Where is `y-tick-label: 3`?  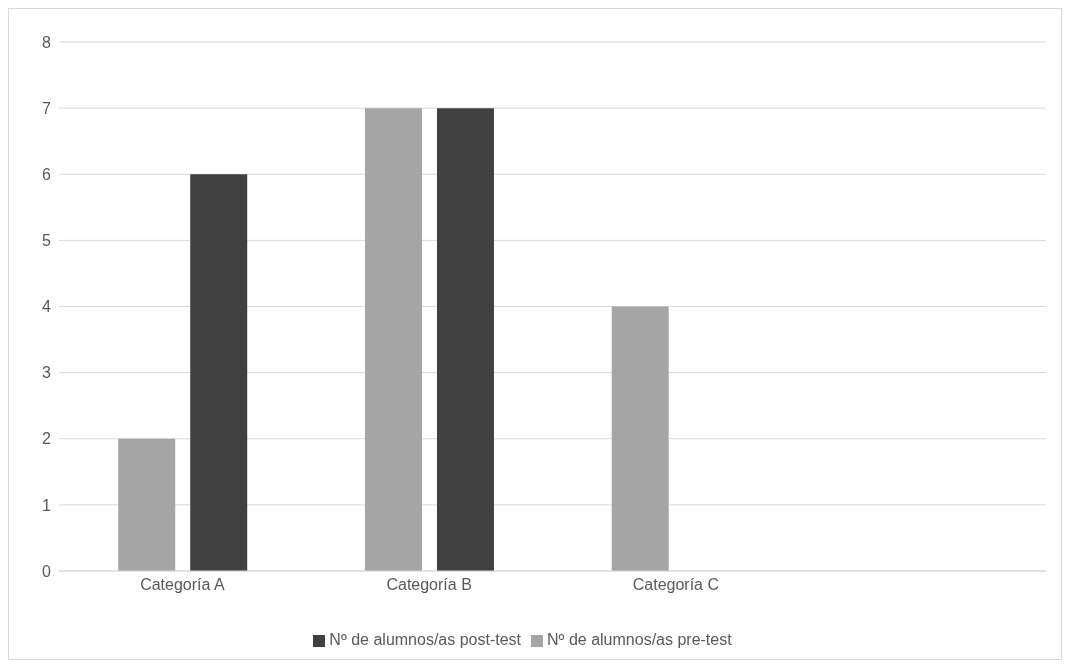 y-tick-label: 3 is located at coordinates (47, 373).